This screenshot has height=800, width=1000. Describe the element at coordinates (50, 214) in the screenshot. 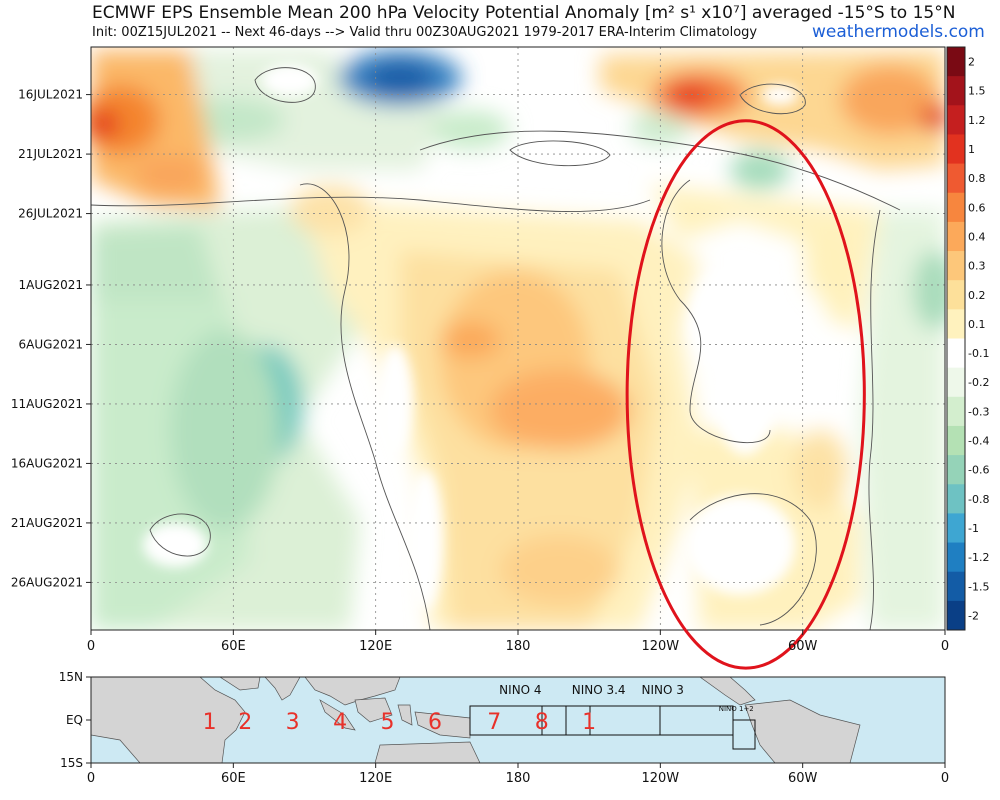

I see `y-tick-label: 26JUL2021` at that location.